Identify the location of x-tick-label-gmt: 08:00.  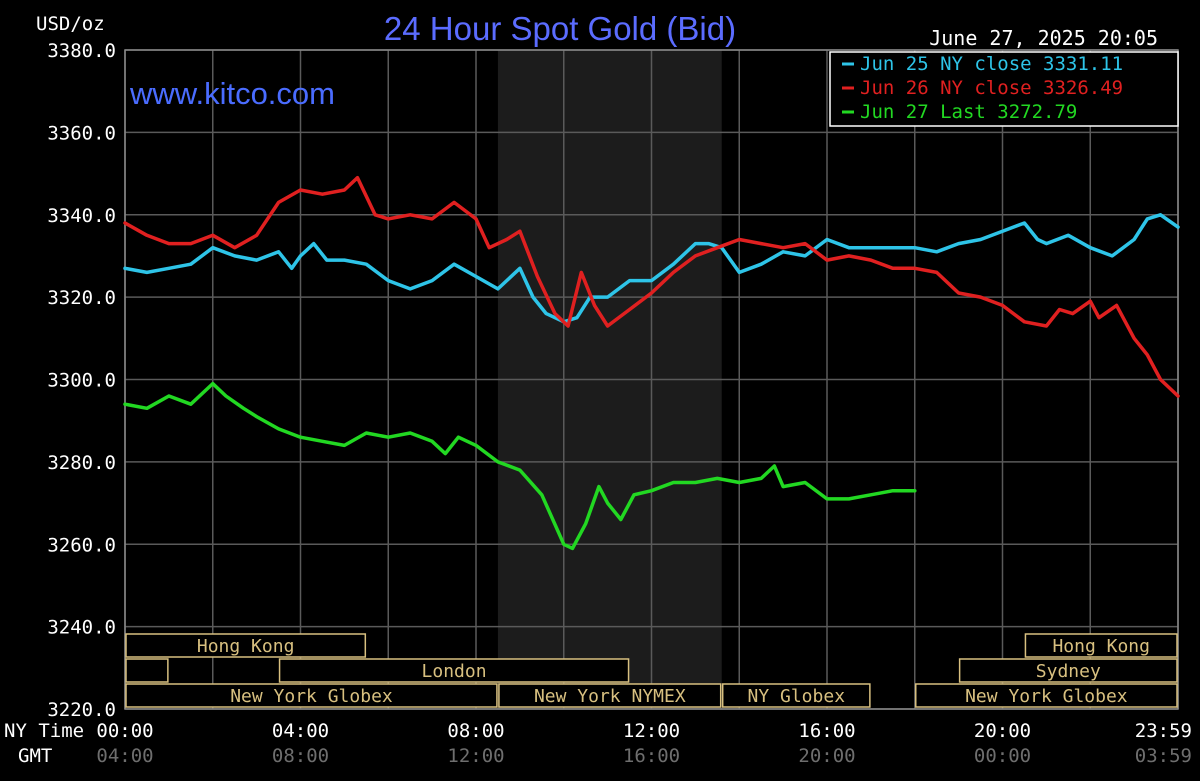
(300, 756).